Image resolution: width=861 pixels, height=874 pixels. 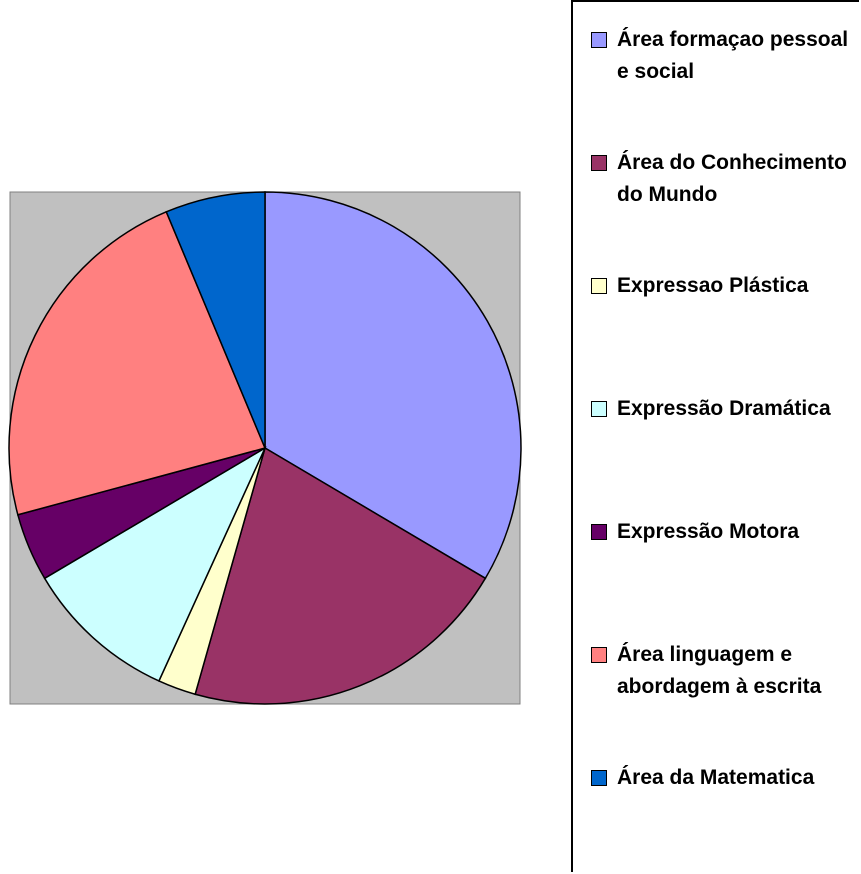 What do you see at coordinates (732, 178) in the screenshot?
I see `legend-label: Área do Conhecimento do Mundo` at bounding box center [732, 178].